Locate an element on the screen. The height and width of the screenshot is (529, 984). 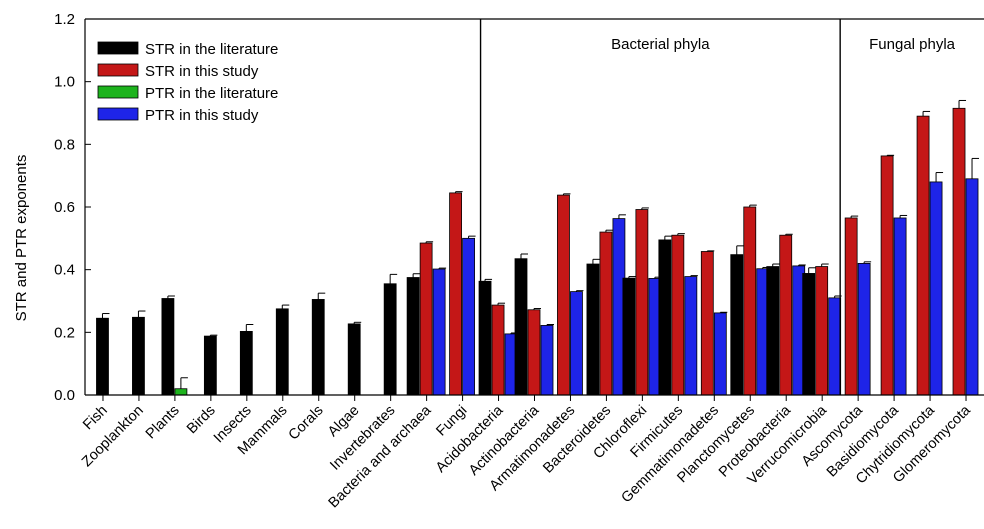
y-tick-label: 1.2 is located at coordinates (64, 19).